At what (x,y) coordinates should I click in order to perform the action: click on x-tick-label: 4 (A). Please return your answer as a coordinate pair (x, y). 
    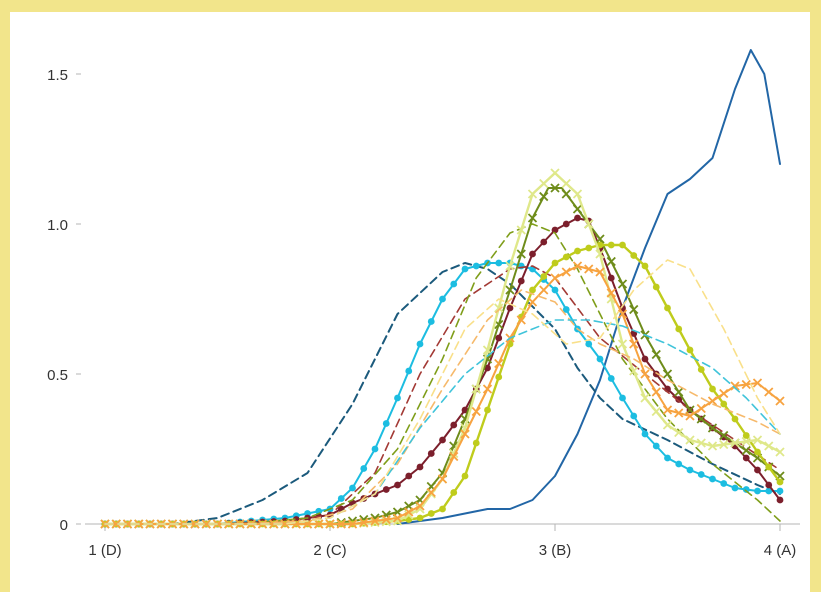
    Looking at the image, I should click on (780, 550).